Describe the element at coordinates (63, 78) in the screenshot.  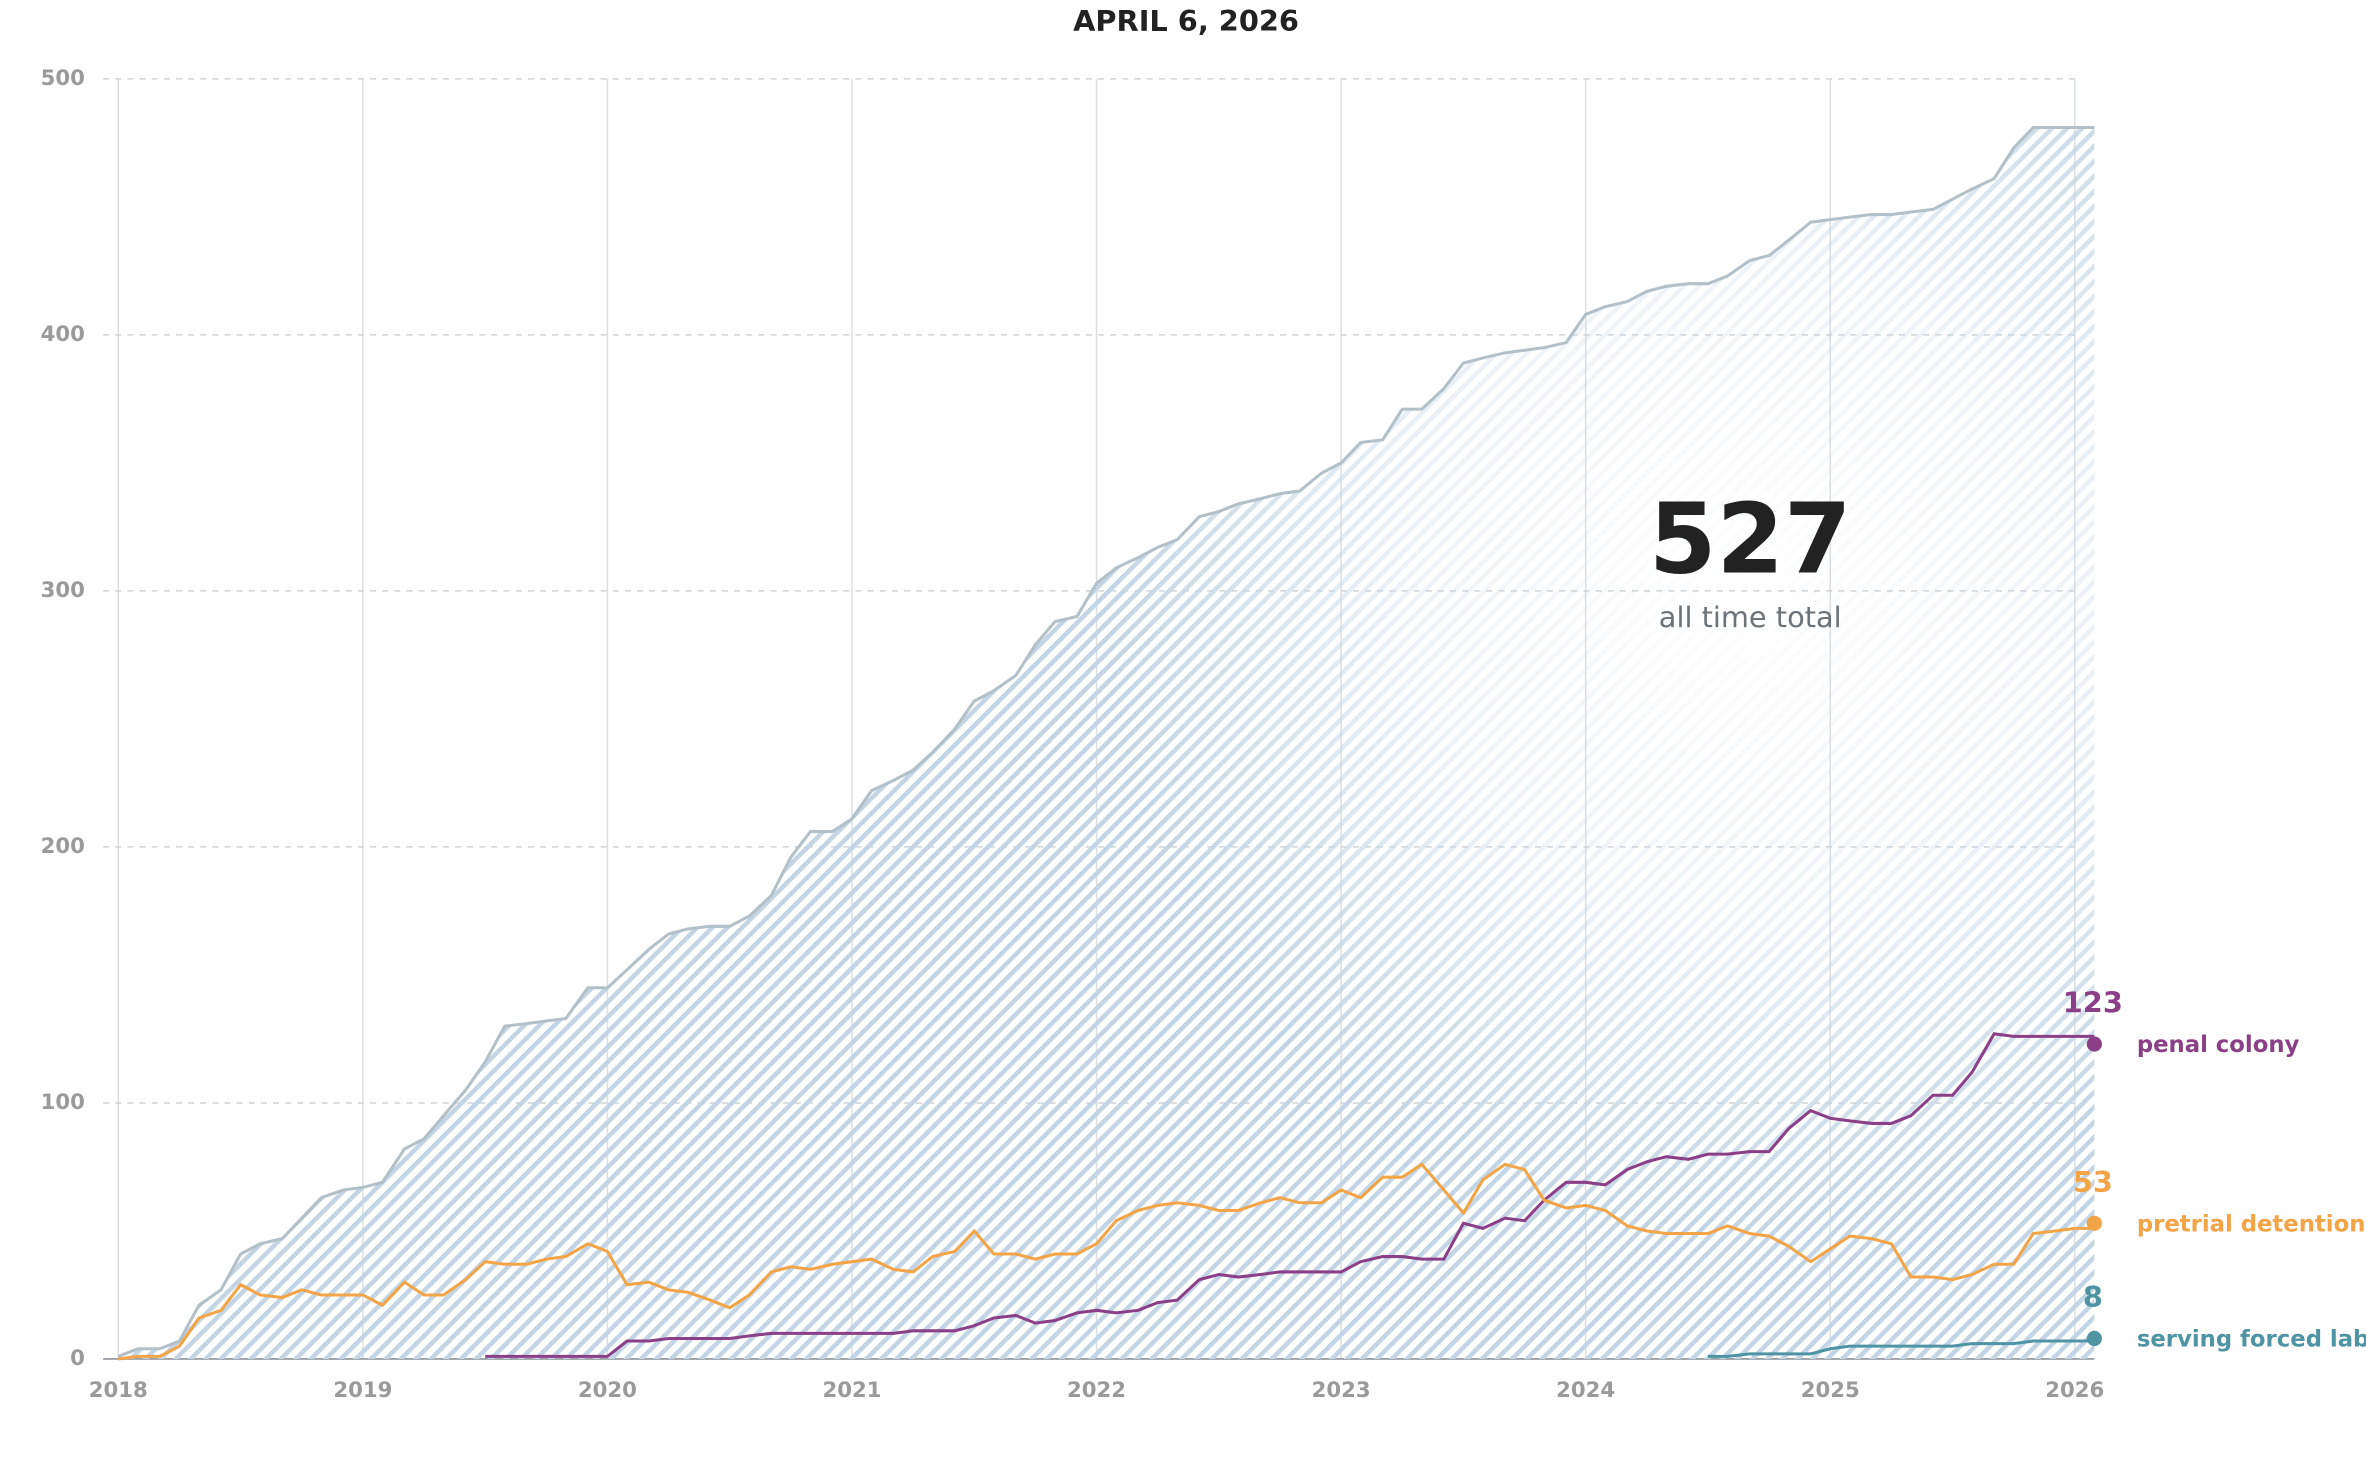
I see `y-tick-label: 500` at that location.